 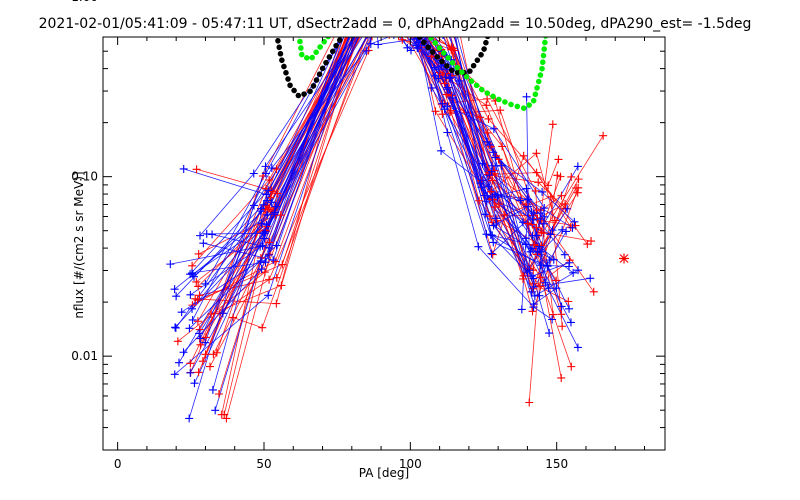 I want to click on fit-curve, so click(x=422, y=74).